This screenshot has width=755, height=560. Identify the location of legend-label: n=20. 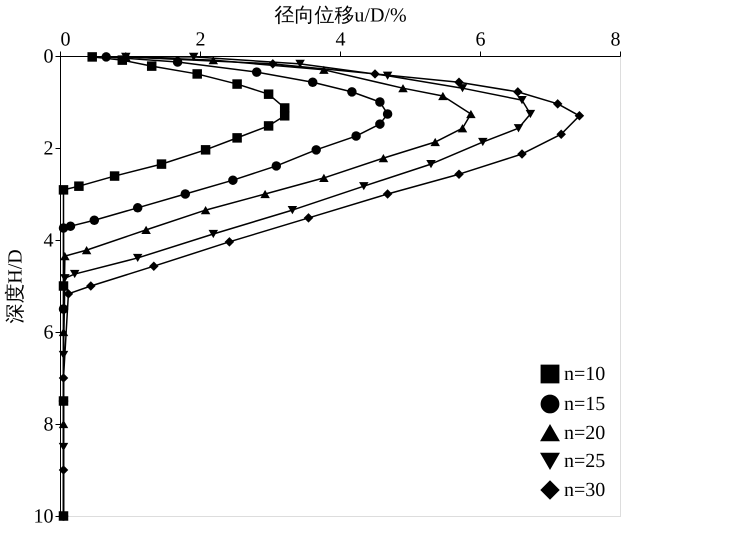
(585, 433).